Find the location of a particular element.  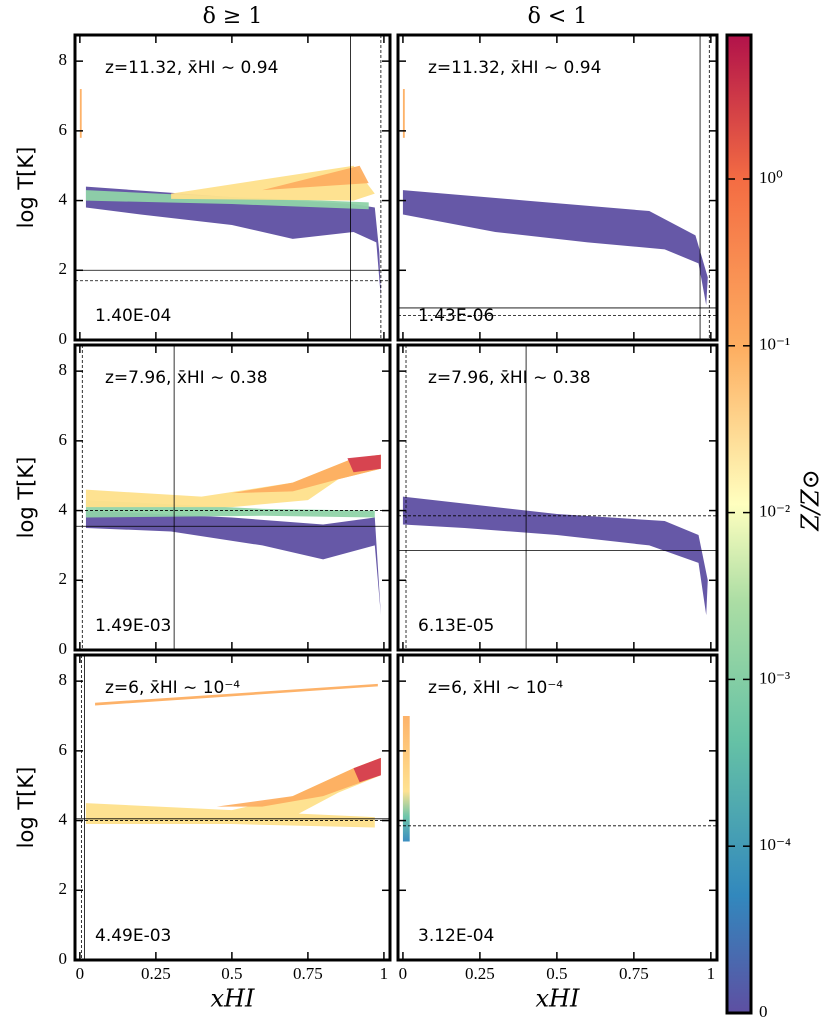

colorbar-tick-label: 10⁻⁴ is located at coordinates (775, 844).